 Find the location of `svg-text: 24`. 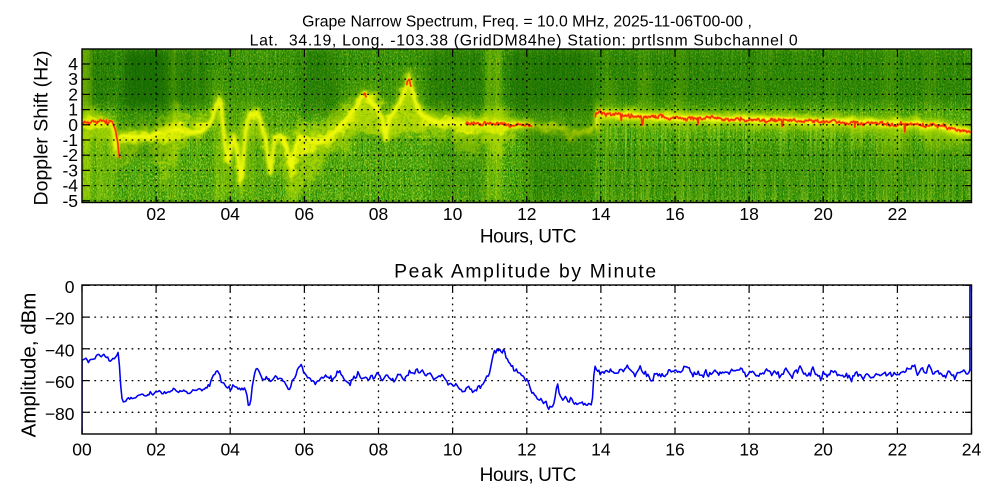

svg-text: 24 is located at coordinates (972, 449).